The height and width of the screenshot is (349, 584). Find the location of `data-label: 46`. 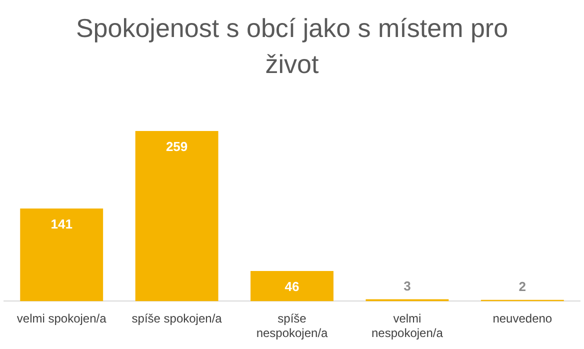

data-label: 46 is located at coordinates (292, 286).